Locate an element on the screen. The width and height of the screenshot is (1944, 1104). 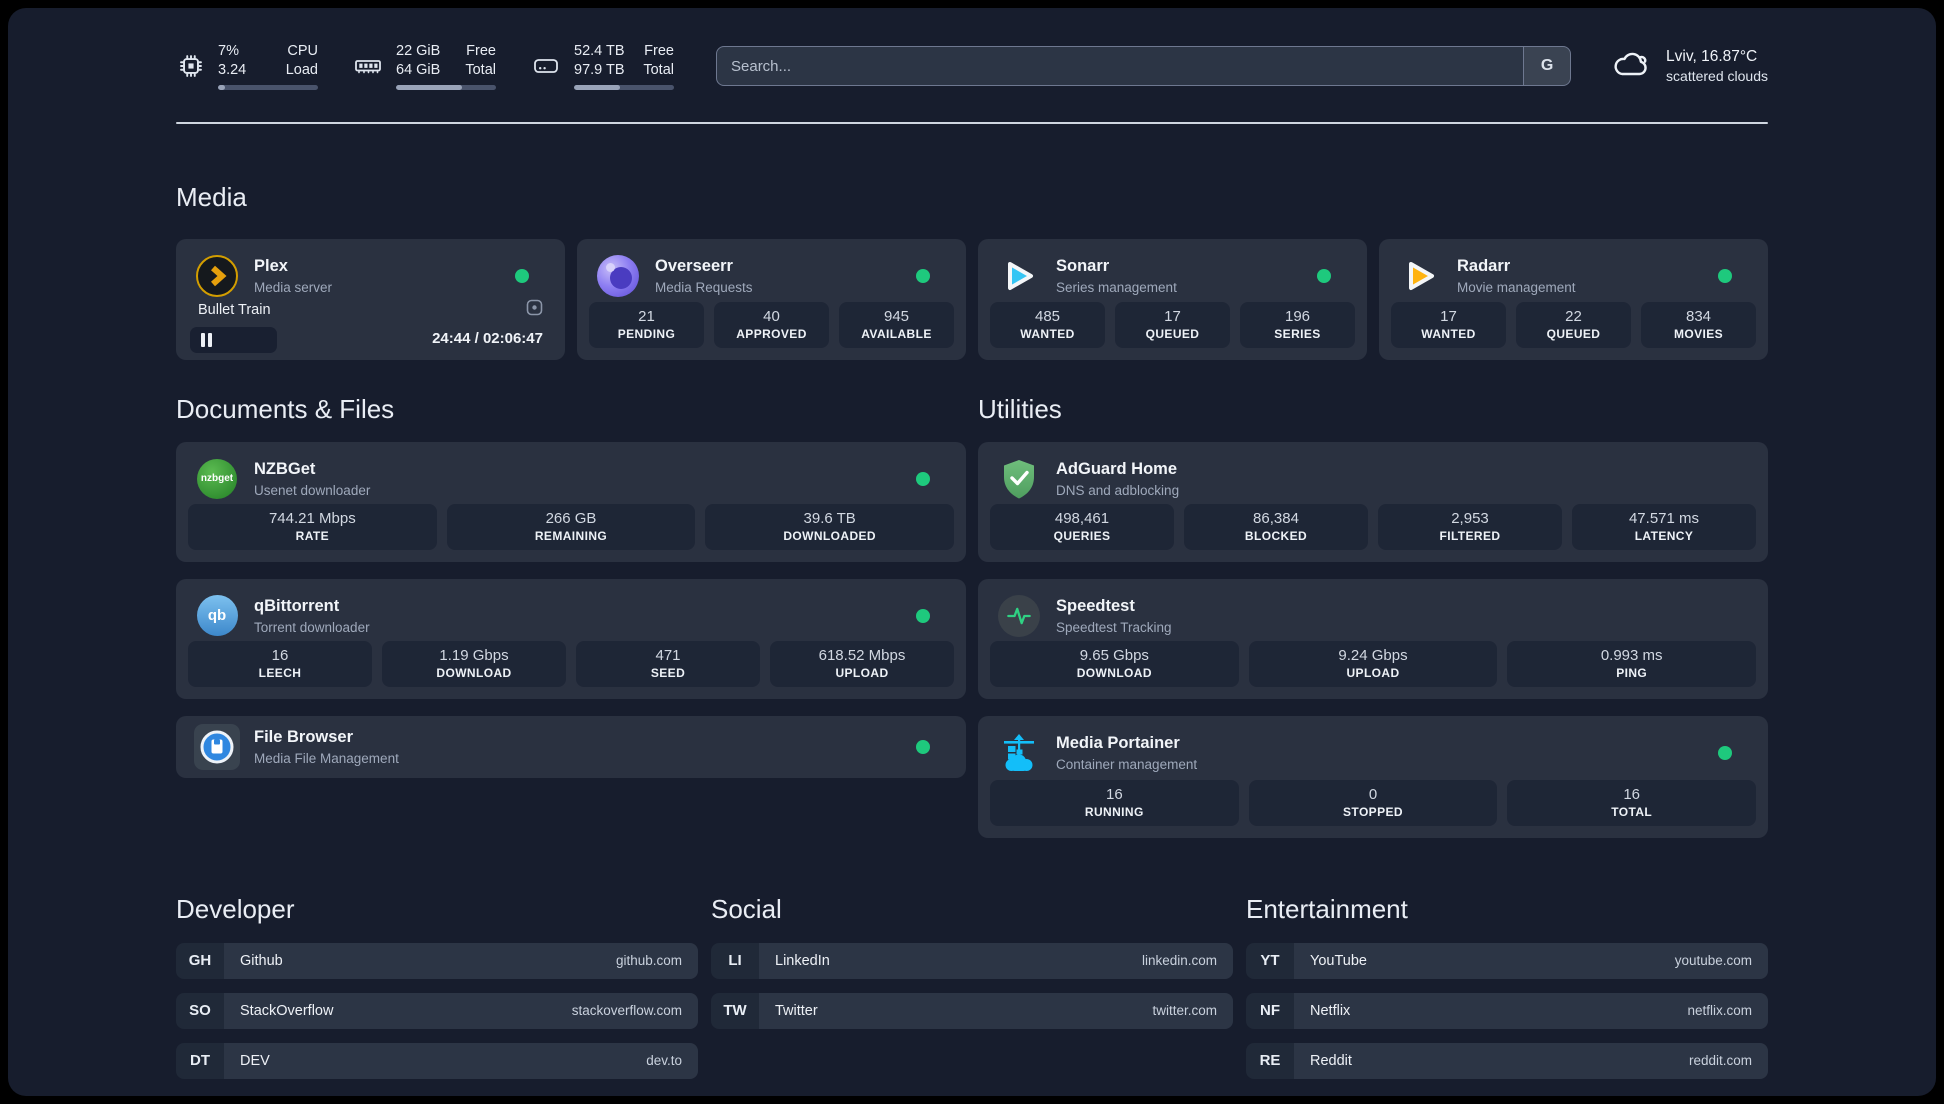
disk-free-value: 52.4 TB is located at coordinates (599, 51).